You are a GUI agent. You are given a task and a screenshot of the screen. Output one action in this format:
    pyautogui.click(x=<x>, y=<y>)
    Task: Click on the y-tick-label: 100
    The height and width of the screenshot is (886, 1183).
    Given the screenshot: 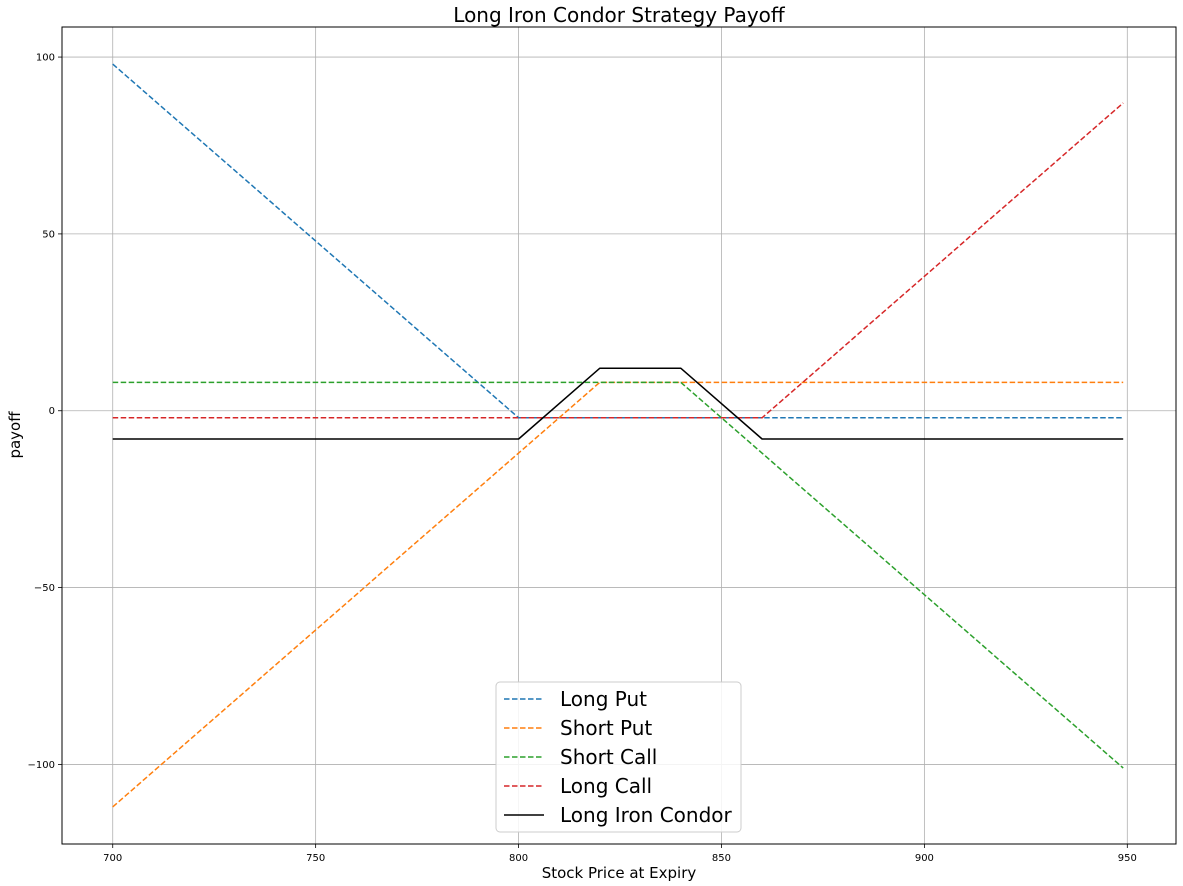 What is the action you would take?
    pyautogui.click(x=45, y=58)
    